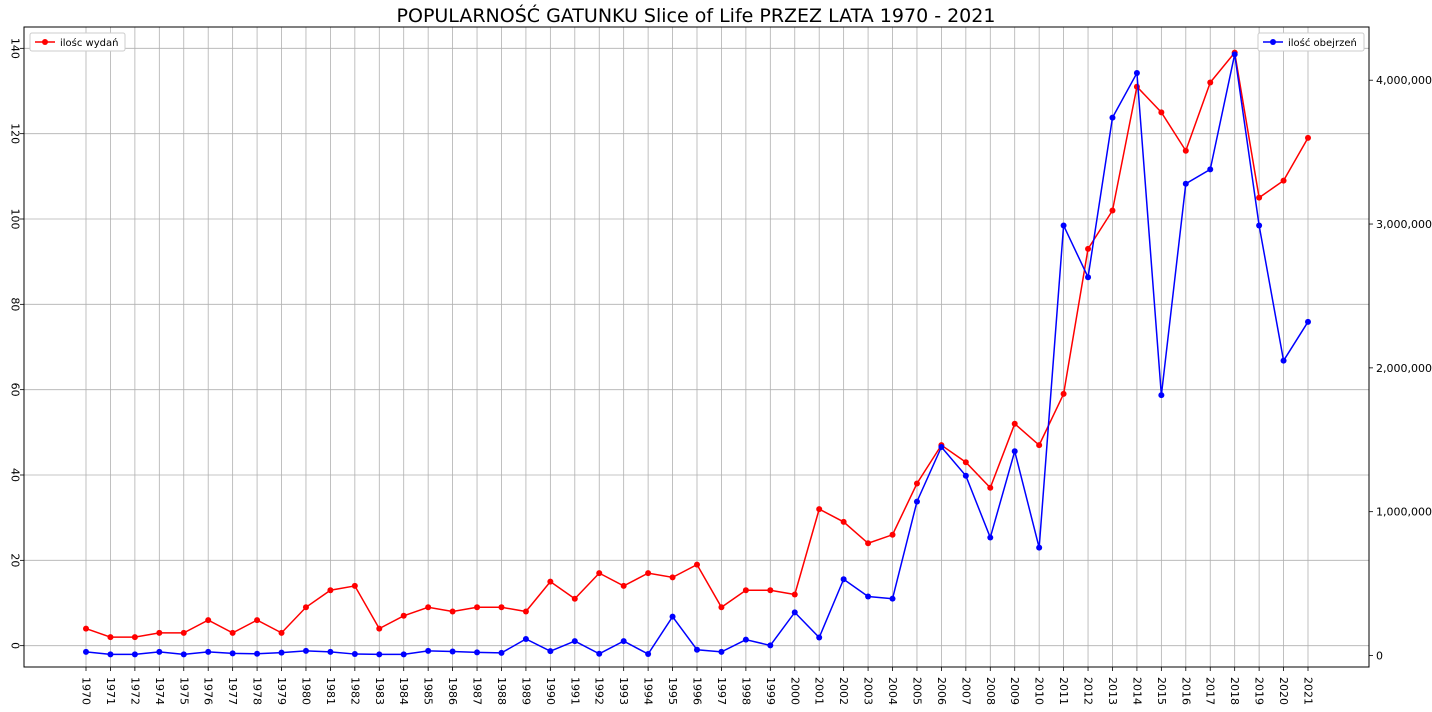 This screenshot has width=1432, height=712. I want to click on x-tick-label: 1972, so click(134, 691).